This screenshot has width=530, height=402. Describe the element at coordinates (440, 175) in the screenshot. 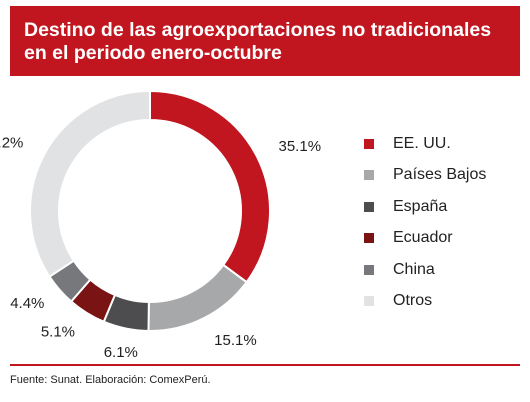

I see `legend-label: Países Bajos` at that location.